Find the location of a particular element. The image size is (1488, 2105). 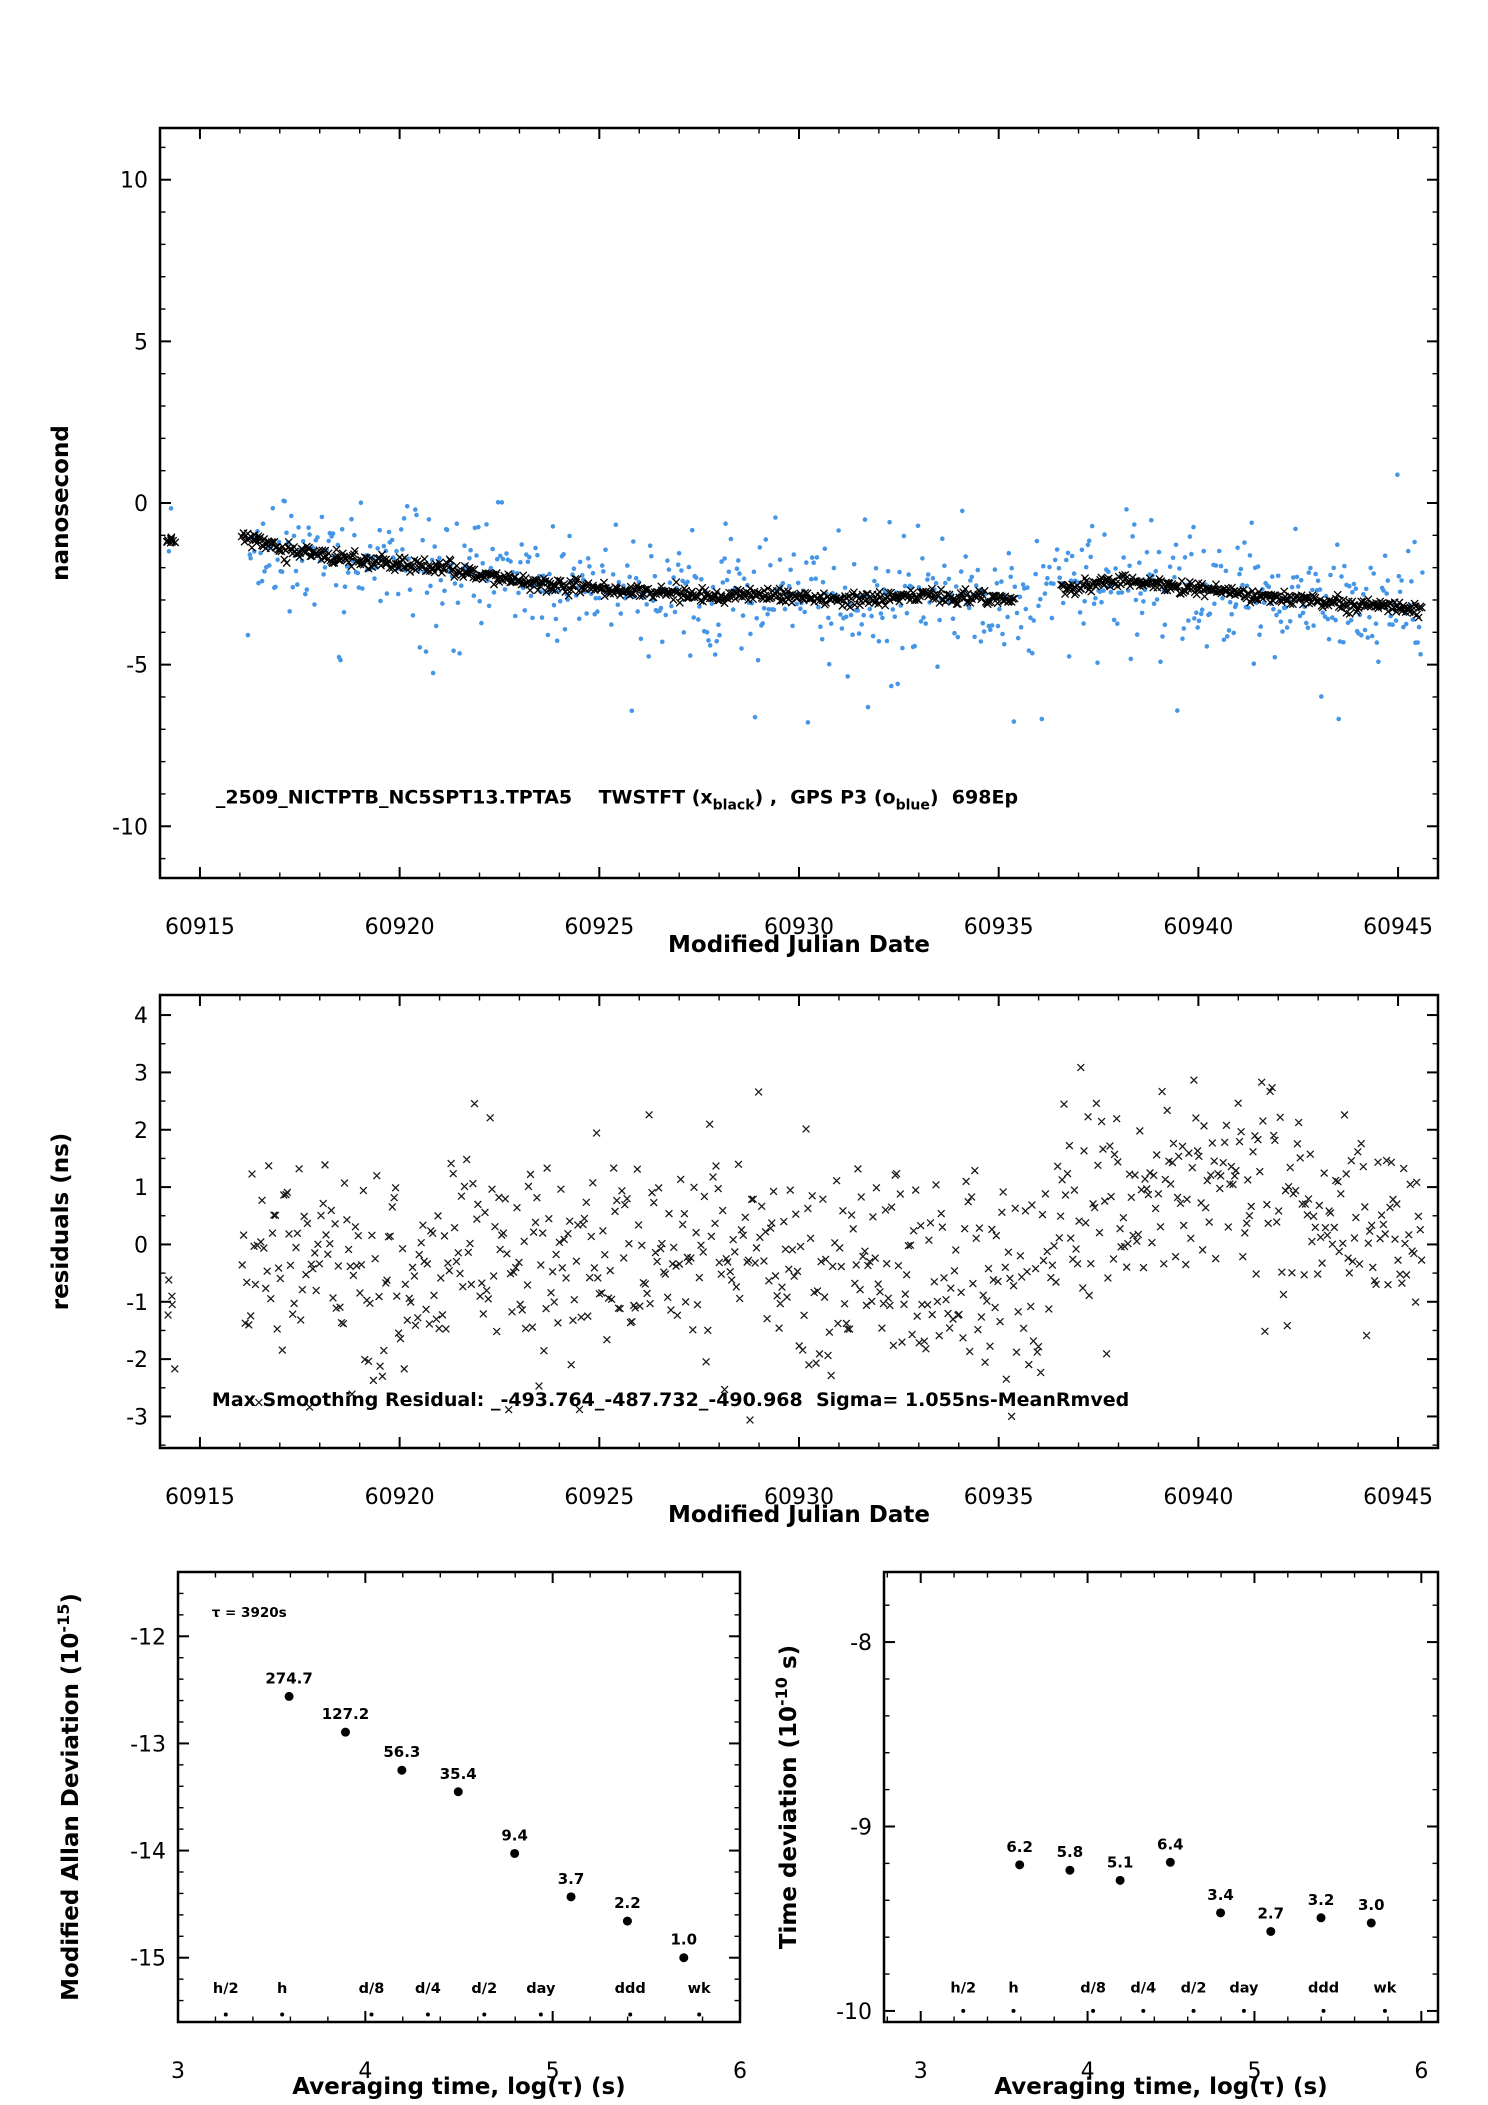

adev-value-label: 9.4 is located at coordinates (514, 1835).